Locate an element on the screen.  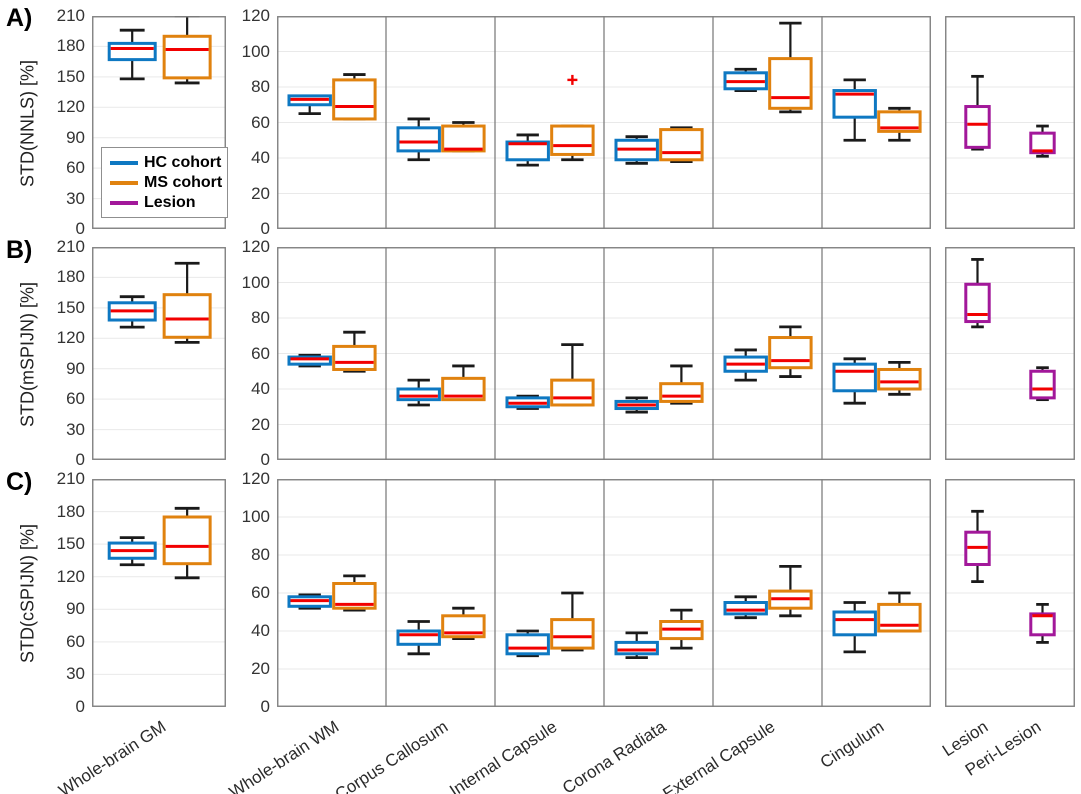
legend-item-ms-cohort: MS cohort is located at coordinates (168, 183).